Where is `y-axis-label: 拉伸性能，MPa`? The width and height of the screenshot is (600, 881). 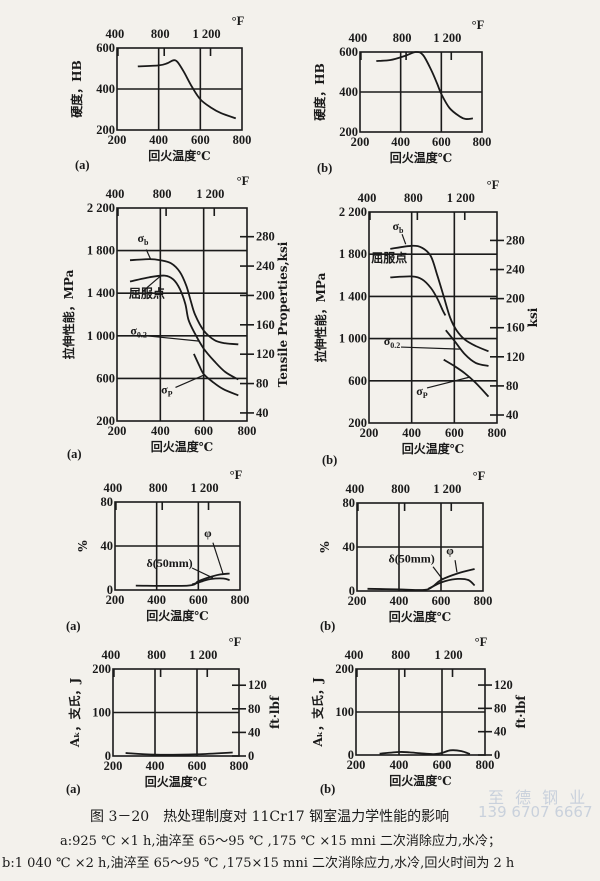 y-axis-label: 拉伸性能，MPa is located at coordinates (320, 317).